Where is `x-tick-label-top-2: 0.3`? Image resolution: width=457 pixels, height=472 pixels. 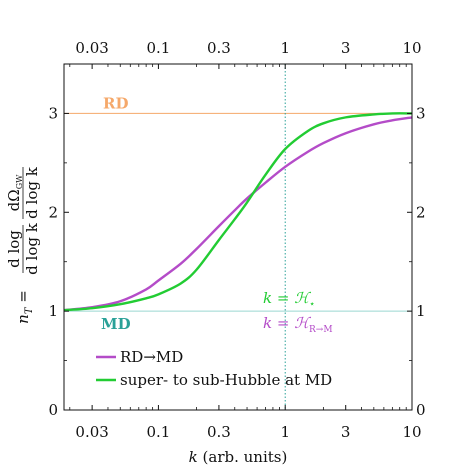 x-tick-label-top-2: 0.3 is located at coordinates (219, 48).